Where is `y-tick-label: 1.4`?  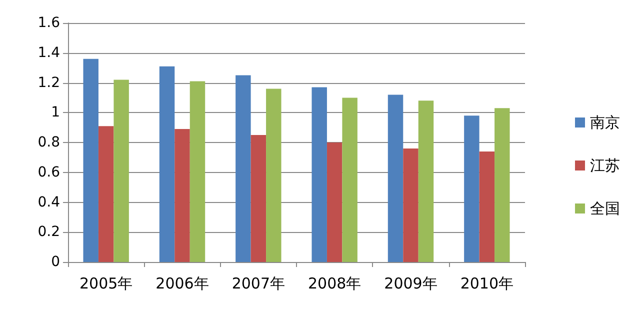
y-tick-label: 1.4 is located at coordinates (49, 52).